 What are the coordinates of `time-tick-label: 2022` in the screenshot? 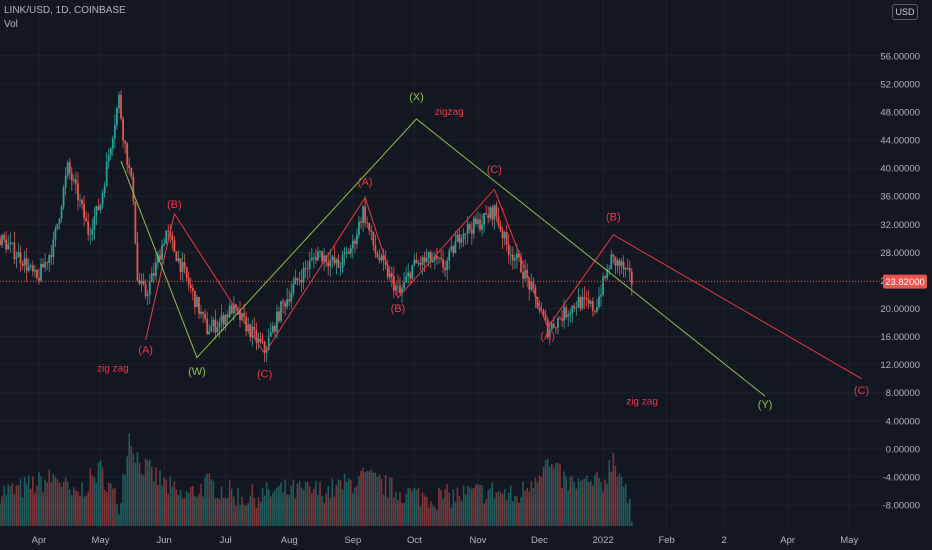 It's located at (603, 540).